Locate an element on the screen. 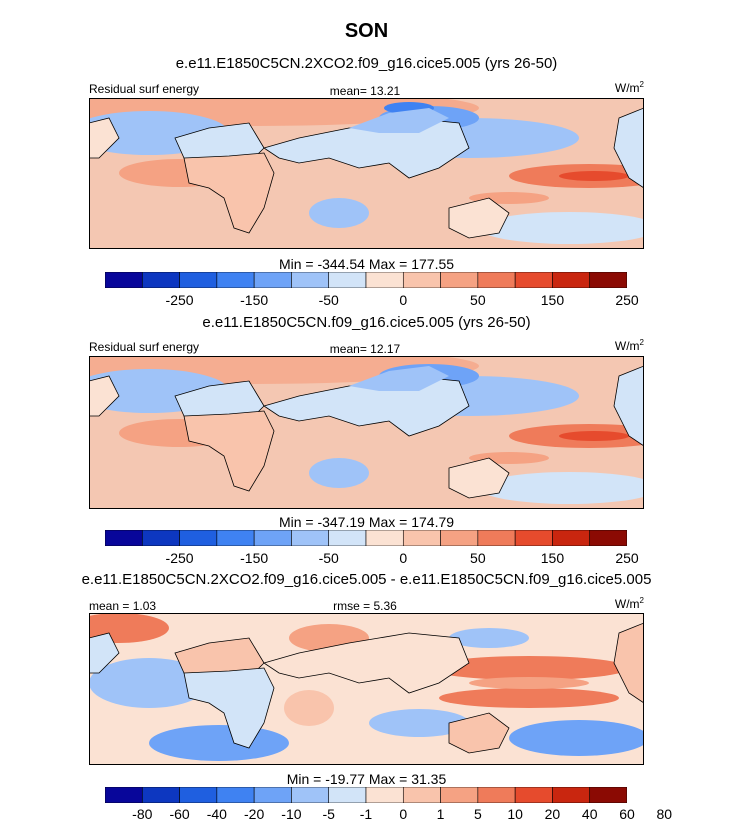 This screenshot has width=733, height=825. panel-2-colorbar is located at coordinates (366, 538).